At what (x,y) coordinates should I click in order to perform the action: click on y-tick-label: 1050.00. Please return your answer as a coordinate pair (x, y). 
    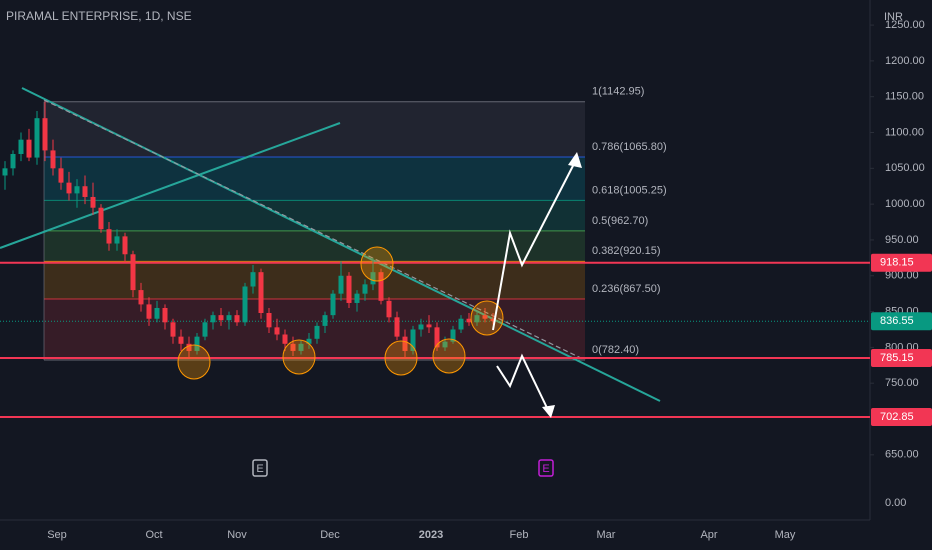
    Looking at the image, I should click on (905, 168).